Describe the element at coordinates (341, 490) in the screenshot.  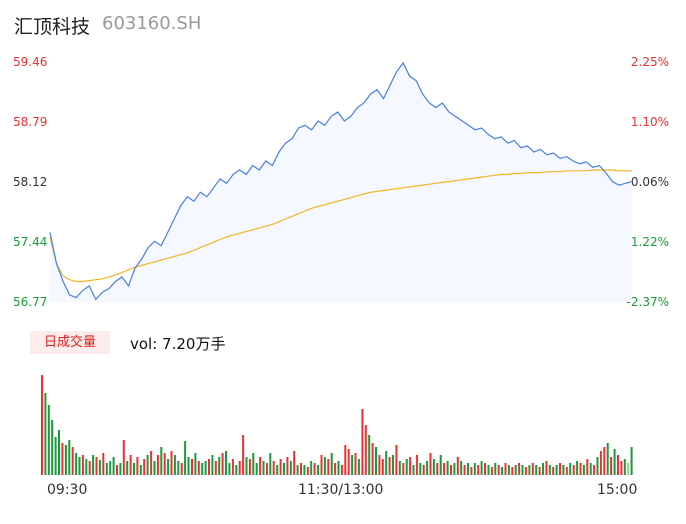
I see `x-tick-midday: 11:30/13:00` at that location.